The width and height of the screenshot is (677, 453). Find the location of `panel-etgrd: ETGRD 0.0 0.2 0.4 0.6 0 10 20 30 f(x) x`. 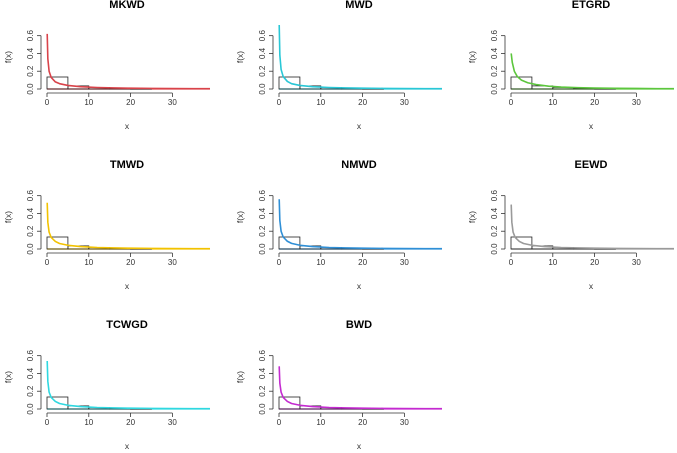

panel-etgrd: ETGRD 0.0 0.2 0.4 0.6 0 10 20 30 f(x) x is located at coordinates (571, 65).